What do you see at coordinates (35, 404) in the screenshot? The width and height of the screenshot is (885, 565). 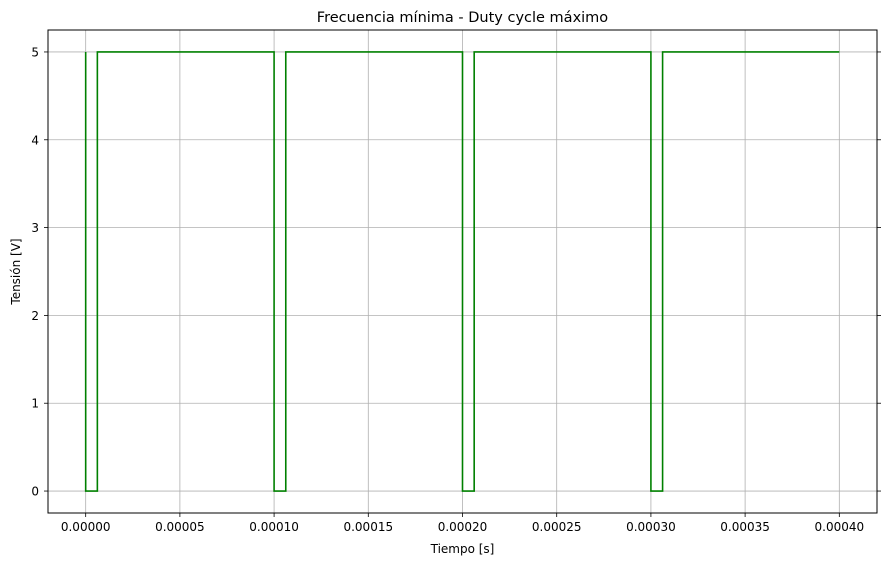 I see `y-tick-label: 1` at bounding box center [35, 404].